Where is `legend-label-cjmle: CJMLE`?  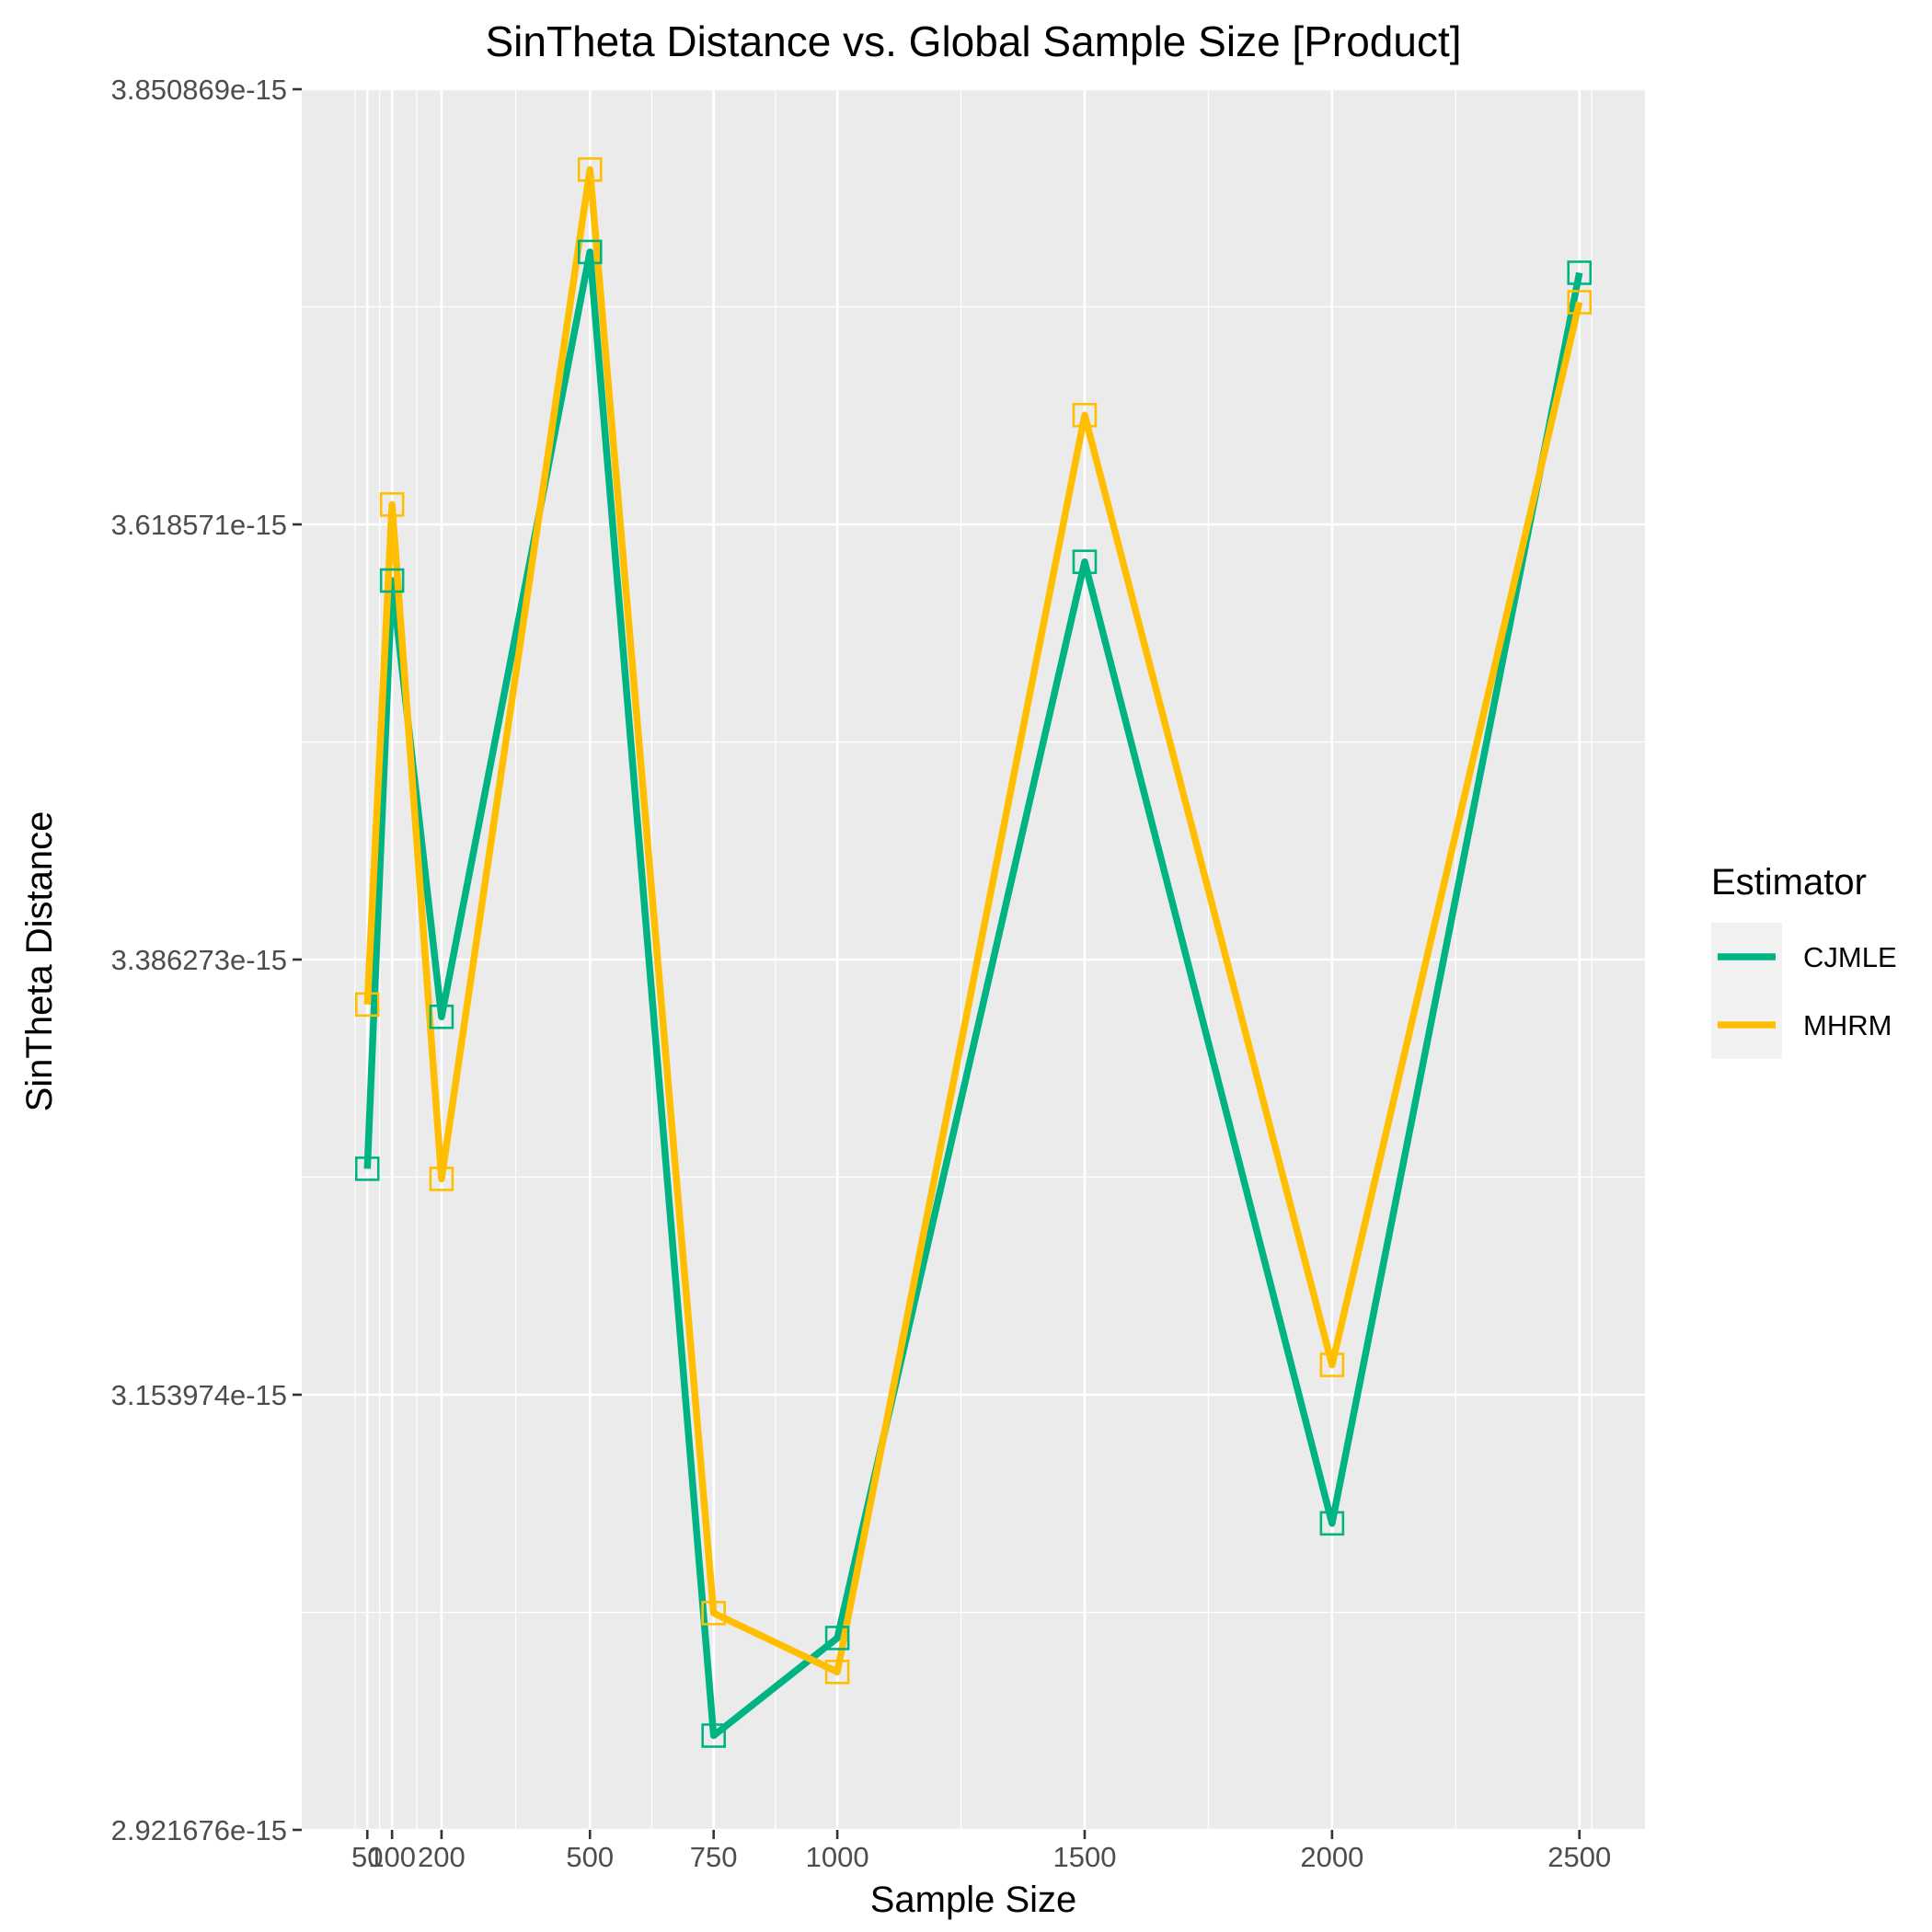
legend-label-cjmle: CJMLE is located at coordinates (1850, 957).